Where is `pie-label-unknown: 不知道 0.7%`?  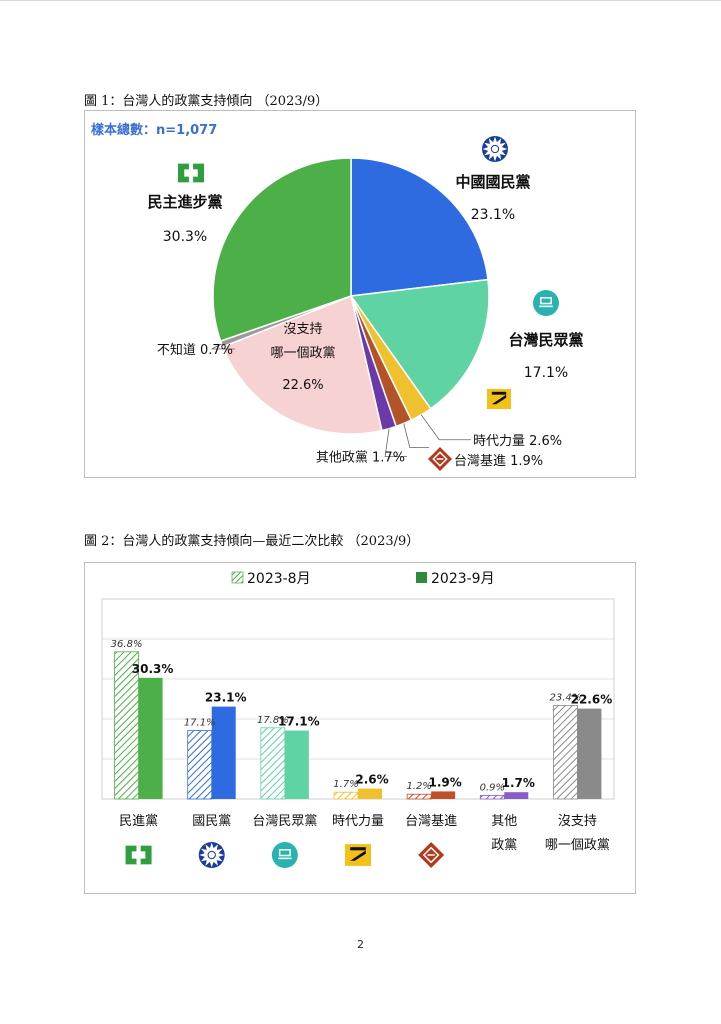
pie-label-unknown: 不知道 0.7% is located at coordinates (195, 350).